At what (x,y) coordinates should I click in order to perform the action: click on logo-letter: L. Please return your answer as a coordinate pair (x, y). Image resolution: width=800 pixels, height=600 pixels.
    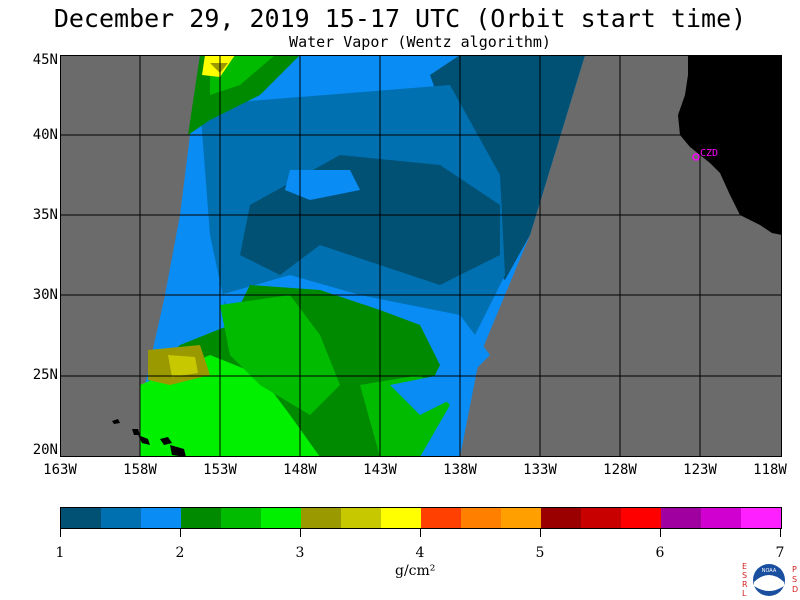
    Looking at the image, I should click on (744, 593).